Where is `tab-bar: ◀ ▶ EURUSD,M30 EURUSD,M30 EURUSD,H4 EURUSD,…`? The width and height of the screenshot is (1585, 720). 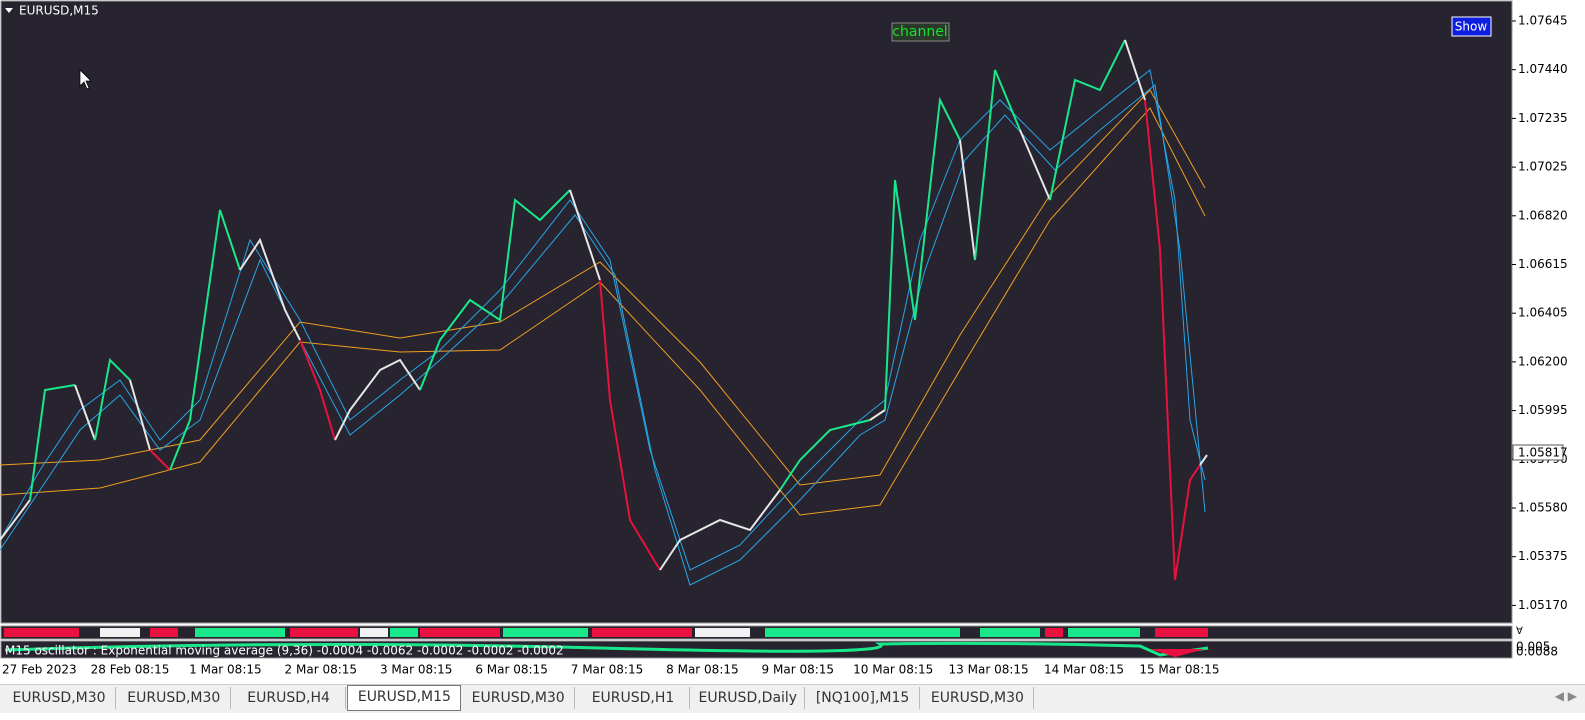
tab-bar: ◀ ▶ EURUSD,M30 EURUSD,M30 EURUSD,H4 EURUSD,… is located at coordinates (792, 698).